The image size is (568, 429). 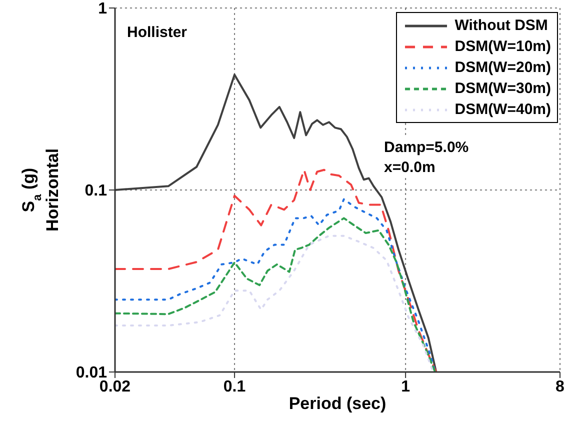 I want to click on legend-label: DSM(W=10m), so click(x=502, y=46).